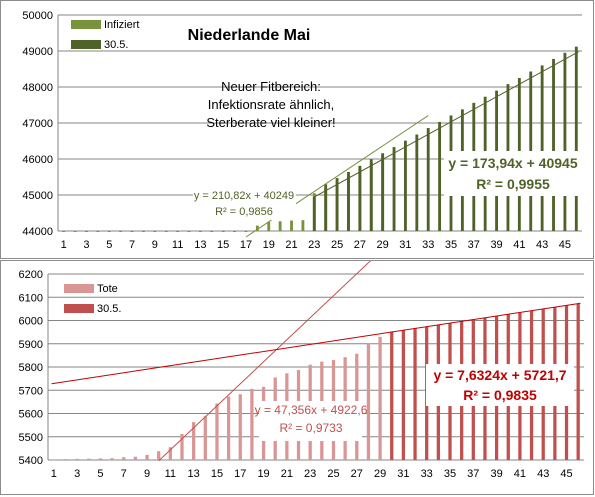  Describe the element at coordinates (31, 438) in the screenshot. I see `y-tick-label: 5500` at that location.